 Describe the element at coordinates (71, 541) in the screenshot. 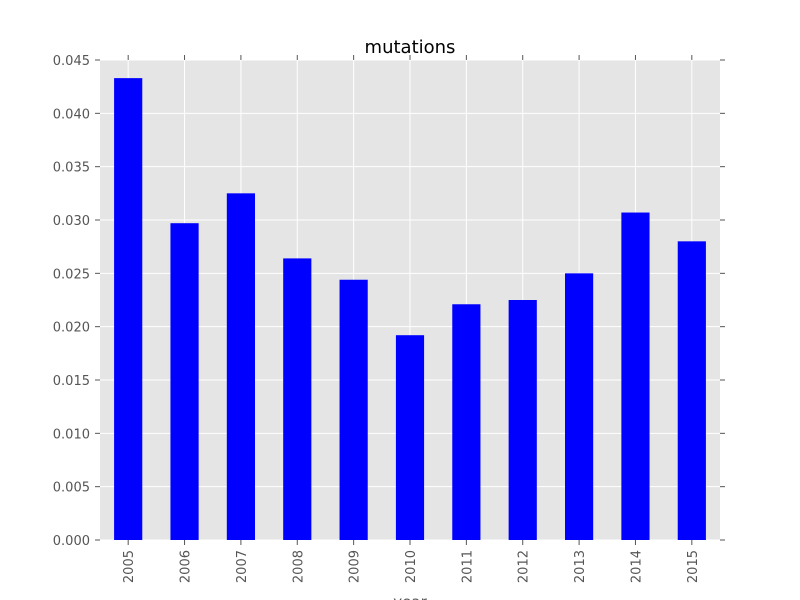

I see `y-tick-label: 0.000` at that location.